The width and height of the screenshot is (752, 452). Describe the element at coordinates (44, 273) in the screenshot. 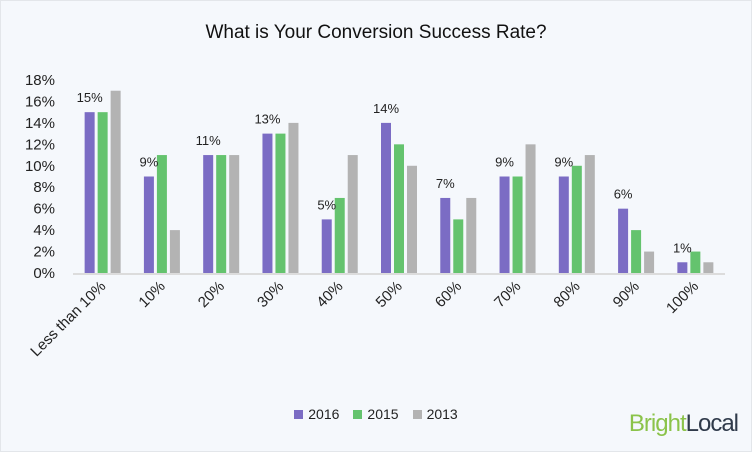

I see `y-tick-label: 0%` at that location.